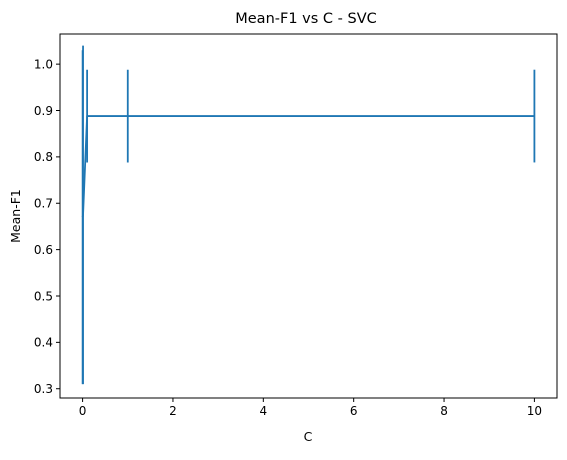 Image resolution: width=567 pixels, height=460 pixels. What do you see at coordinates (43, 296) in the screenshot?
I see `y-tick-label: 0.5` at bounding box center [43, 296].